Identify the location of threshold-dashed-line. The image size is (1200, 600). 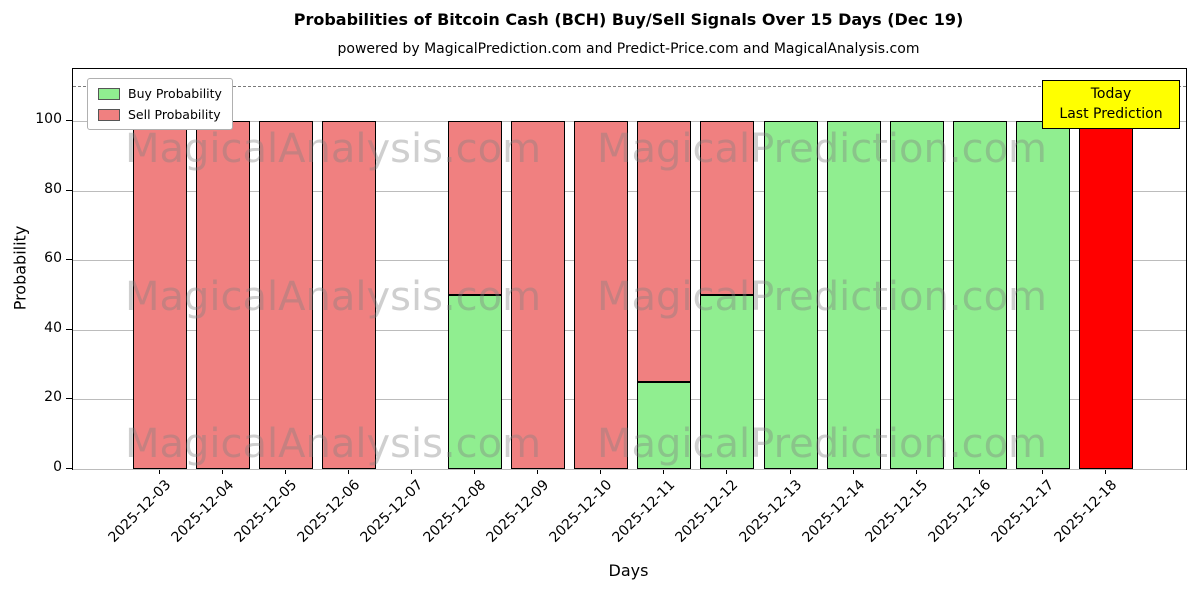
(629, 87).